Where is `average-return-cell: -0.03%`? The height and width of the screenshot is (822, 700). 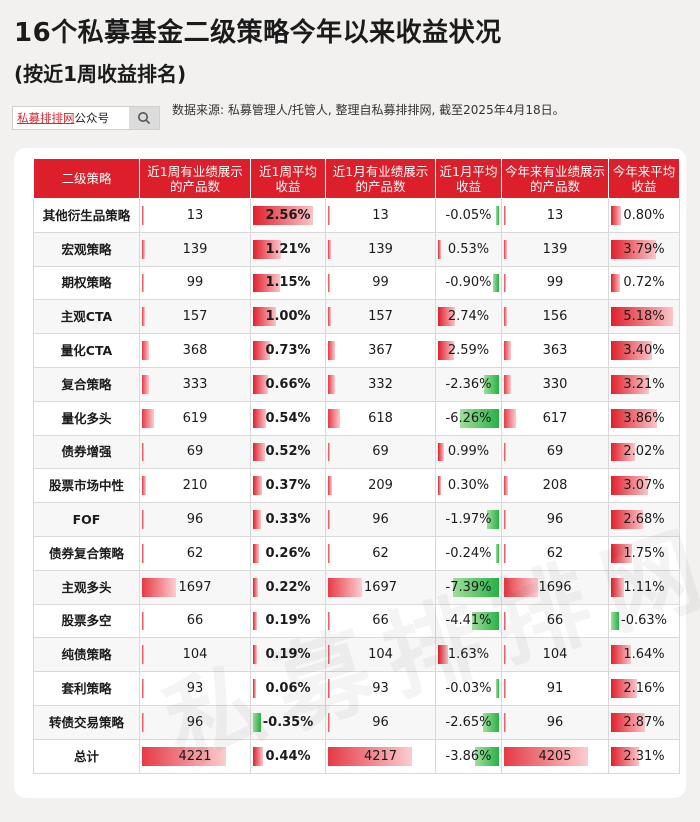 average-return-cell: -0.03% is located at coordinates (468, 688).